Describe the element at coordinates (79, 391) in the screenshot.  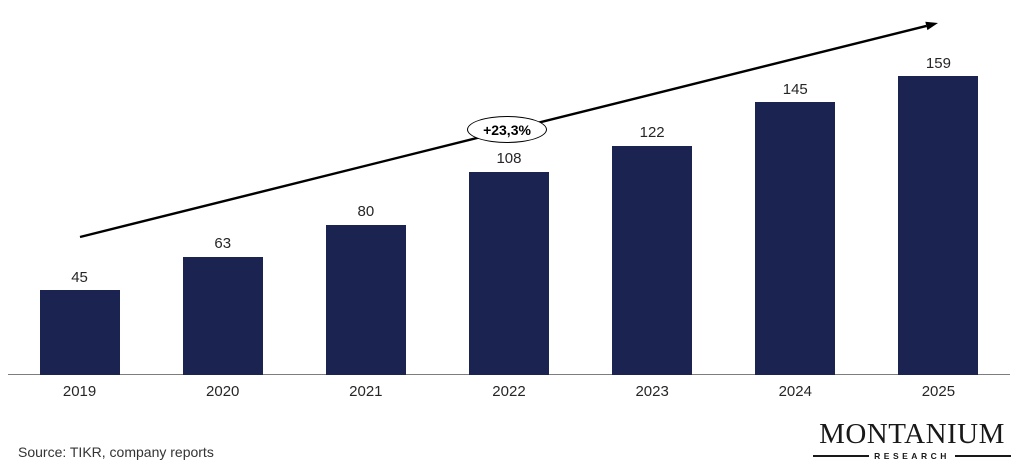
I see `x-axis-tick-label: 2019` at that location.